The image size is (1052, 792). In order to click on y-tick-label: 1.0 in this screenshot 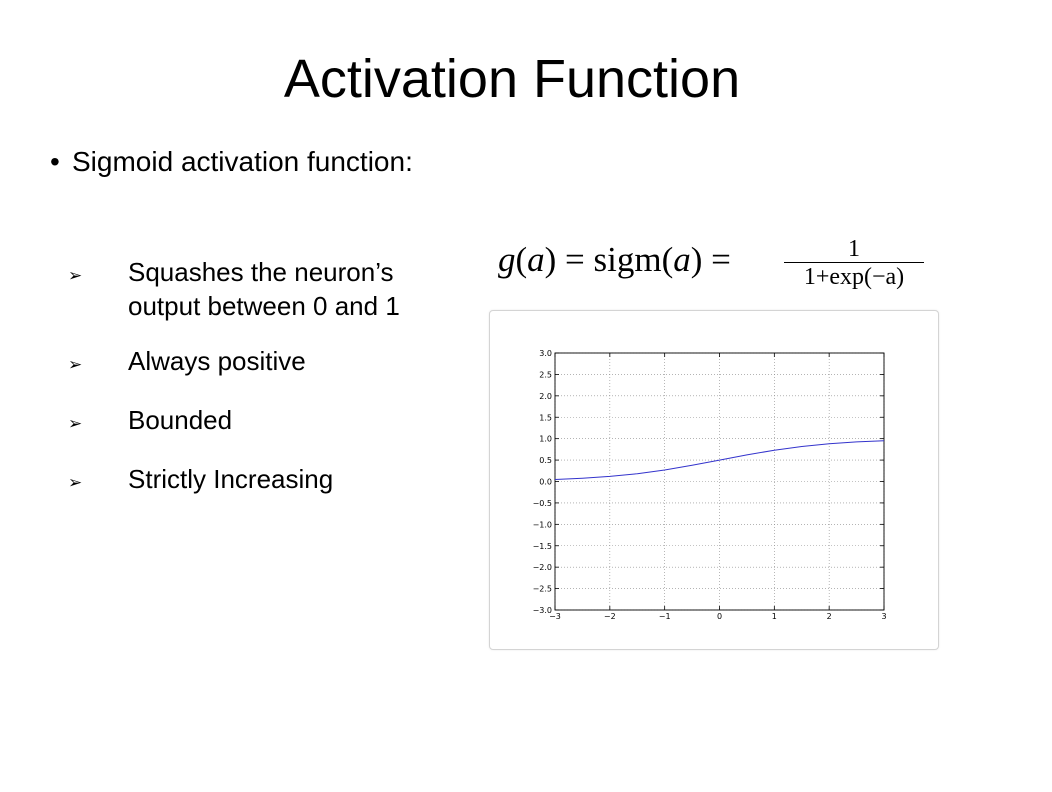, I will do `click(545, 439)`.